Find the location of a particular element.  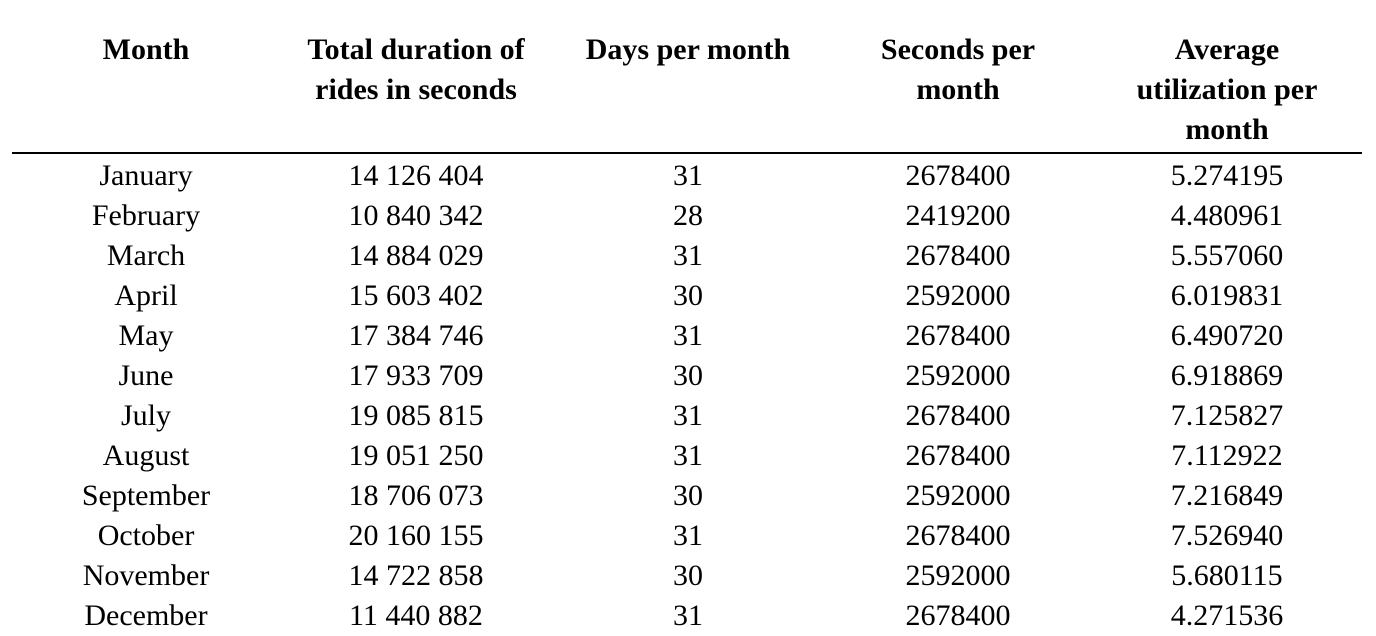

total-duration-cell: 19 085 815 is located at coordinates (416, 415).